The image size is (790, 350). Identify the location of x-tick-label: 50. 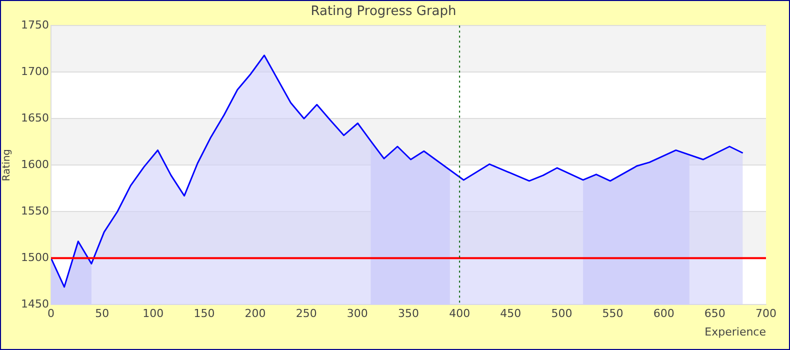
(102, 313).